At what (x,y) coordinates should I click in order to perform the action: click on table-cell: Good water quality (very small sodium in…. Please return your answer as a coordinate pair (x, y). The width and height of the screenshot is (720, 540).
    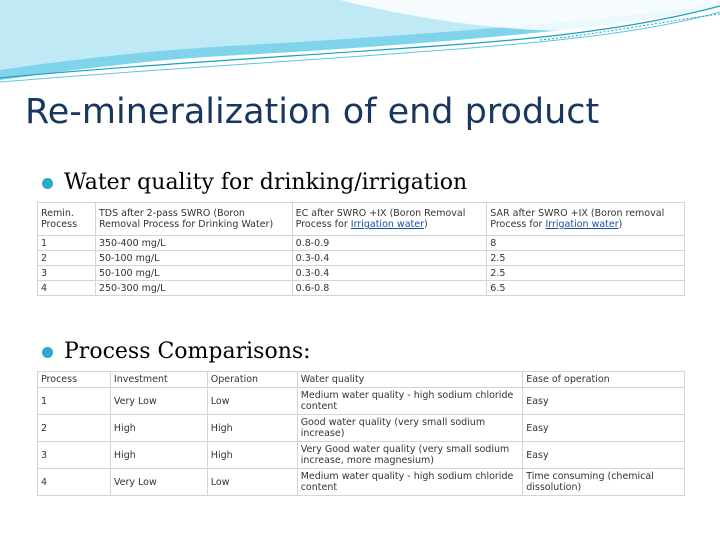
    Looking at the image, I should click on (410, 428).